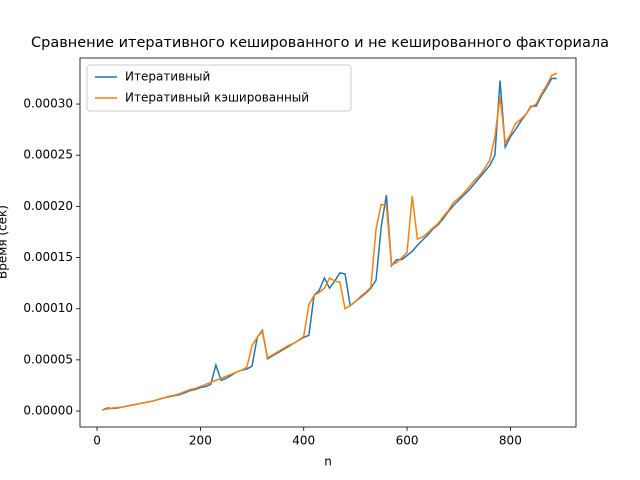 The image size is (640, 480). I want to click on x-tick-label: 400, so click(303, 441).